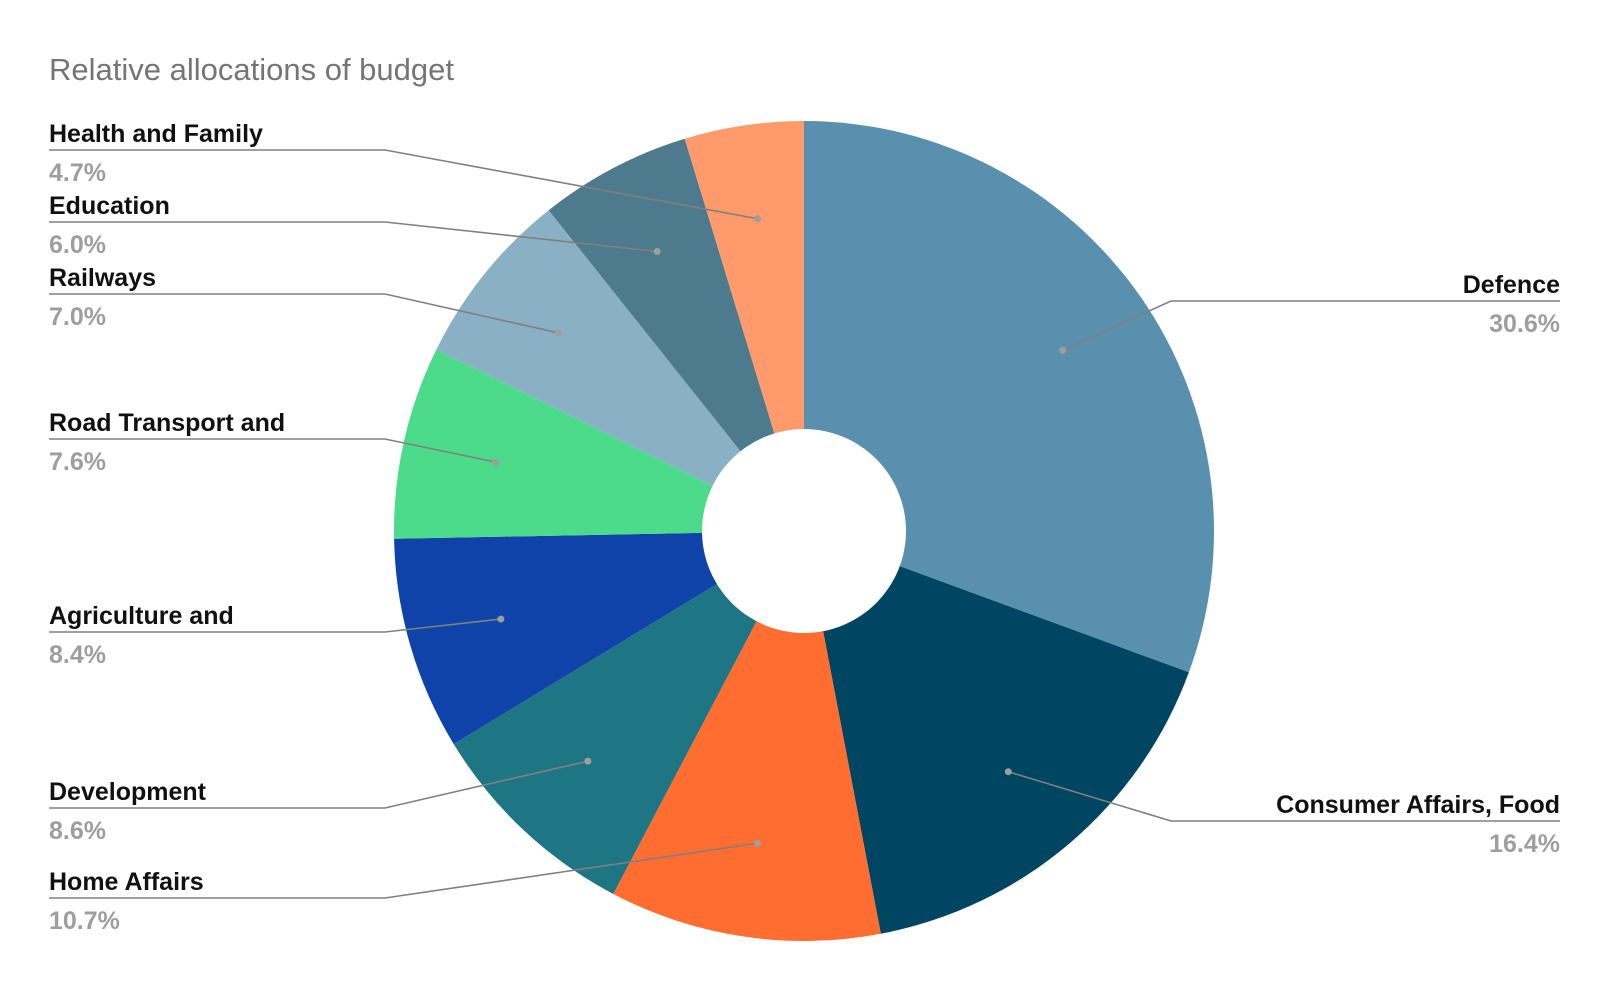 This screenshot has width=1600, height=988. Describe the element at coordinates (1511, 285) in the screenshot. I see `slice-label: Defence` at that location.